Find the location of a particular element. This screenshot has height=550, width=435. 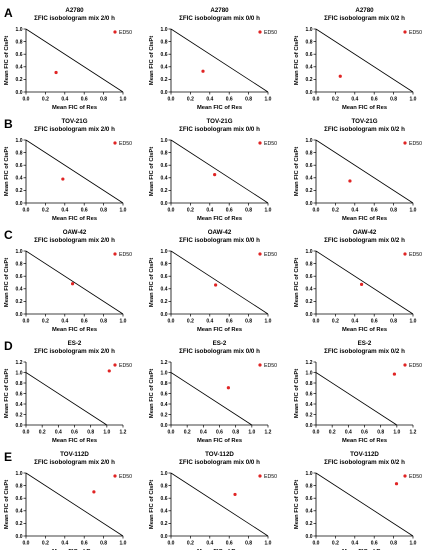

y-tick-label: 1.2 is located at coordinates (19, 363).